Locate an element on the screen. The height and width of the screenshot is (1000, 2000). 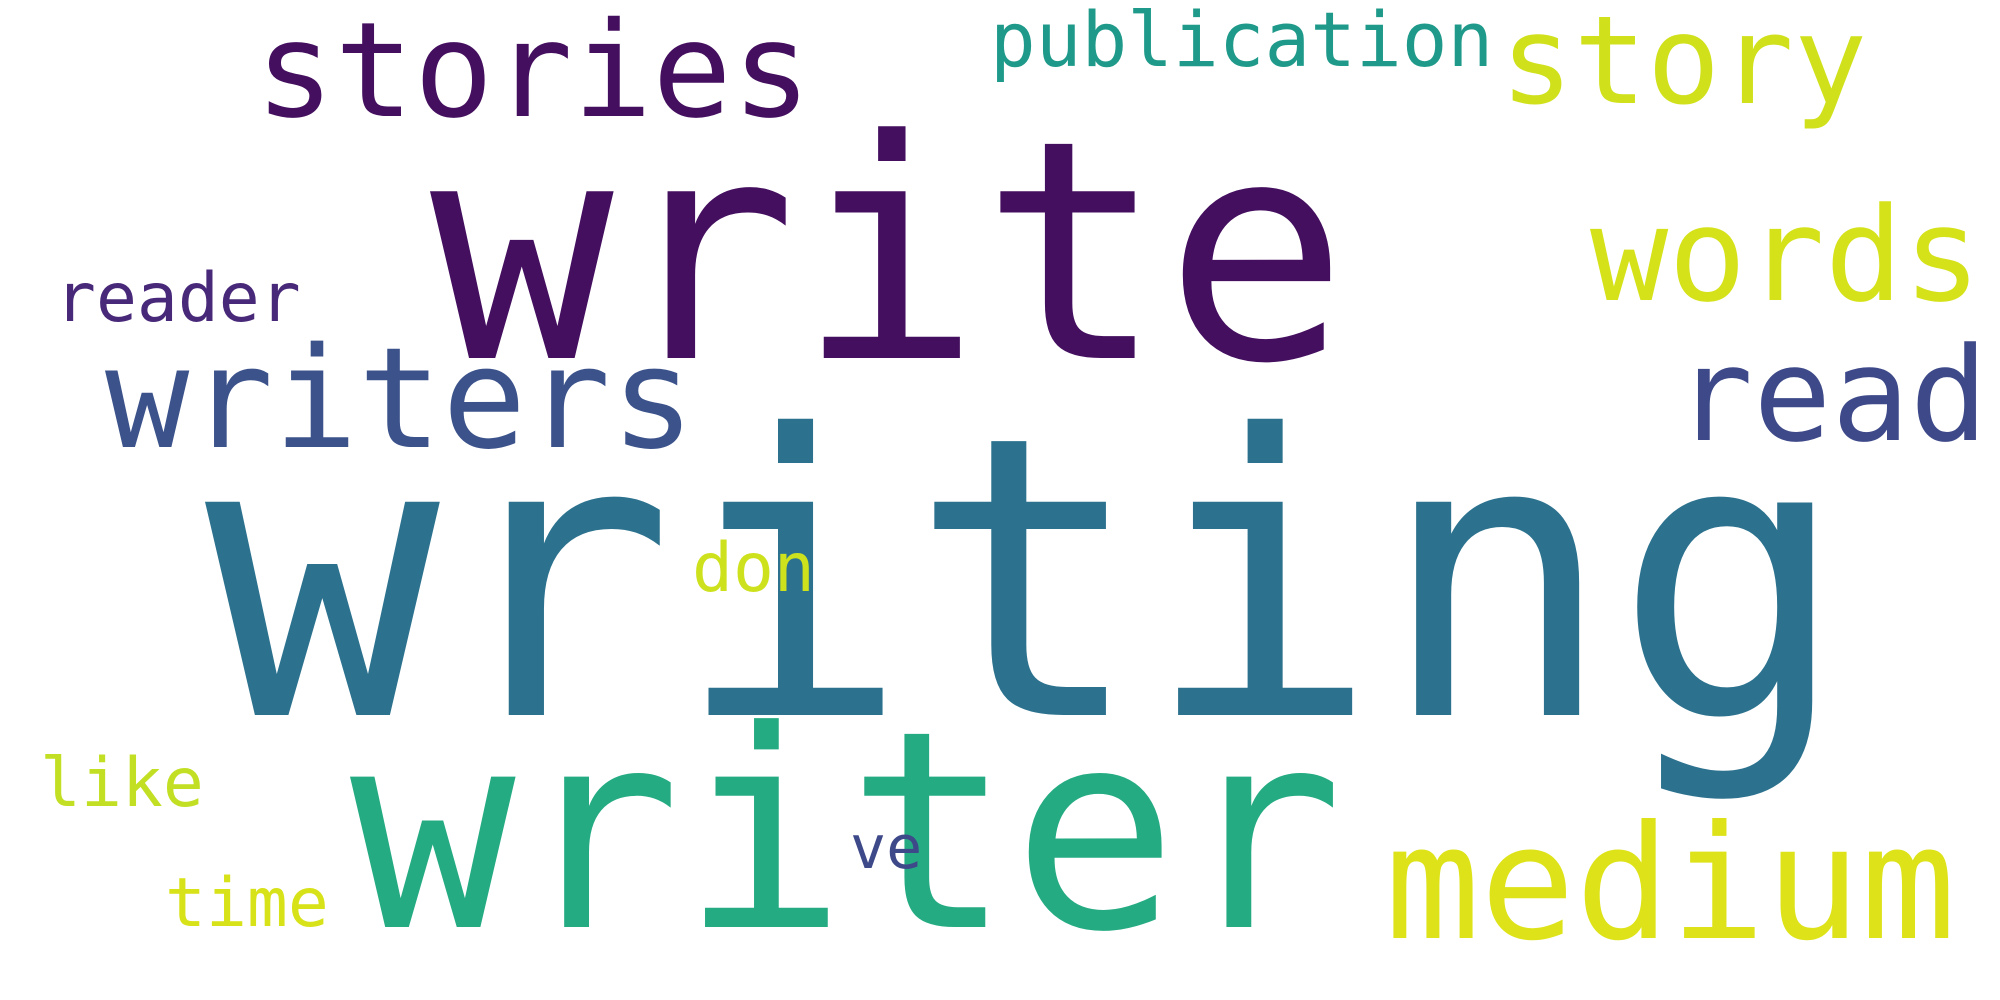
word-ve: ve is located at coordinates (886, 848).